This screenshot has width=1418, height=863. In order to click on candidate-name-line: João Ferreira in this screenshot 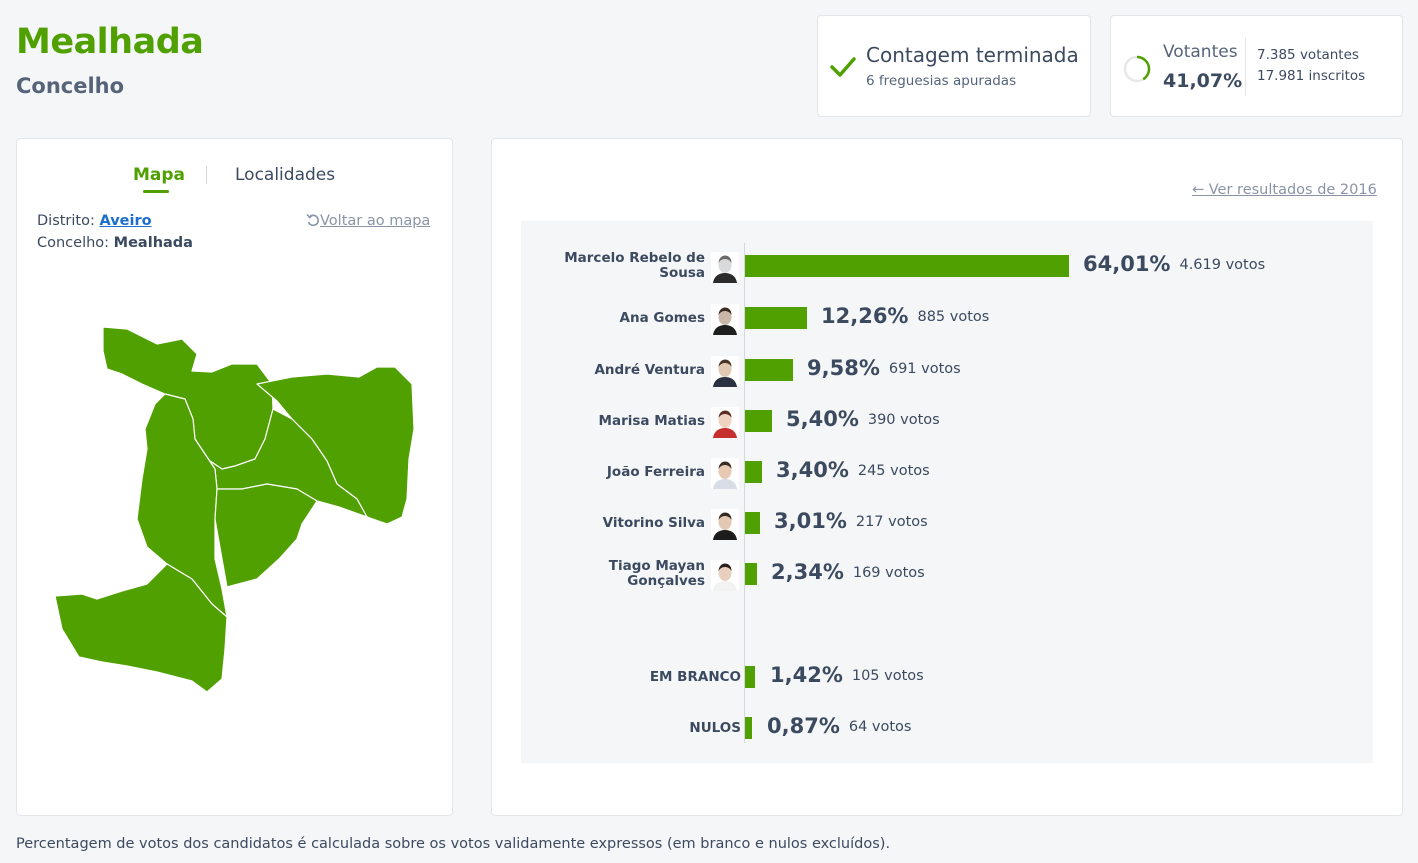, I will do `click(655, 472)`.